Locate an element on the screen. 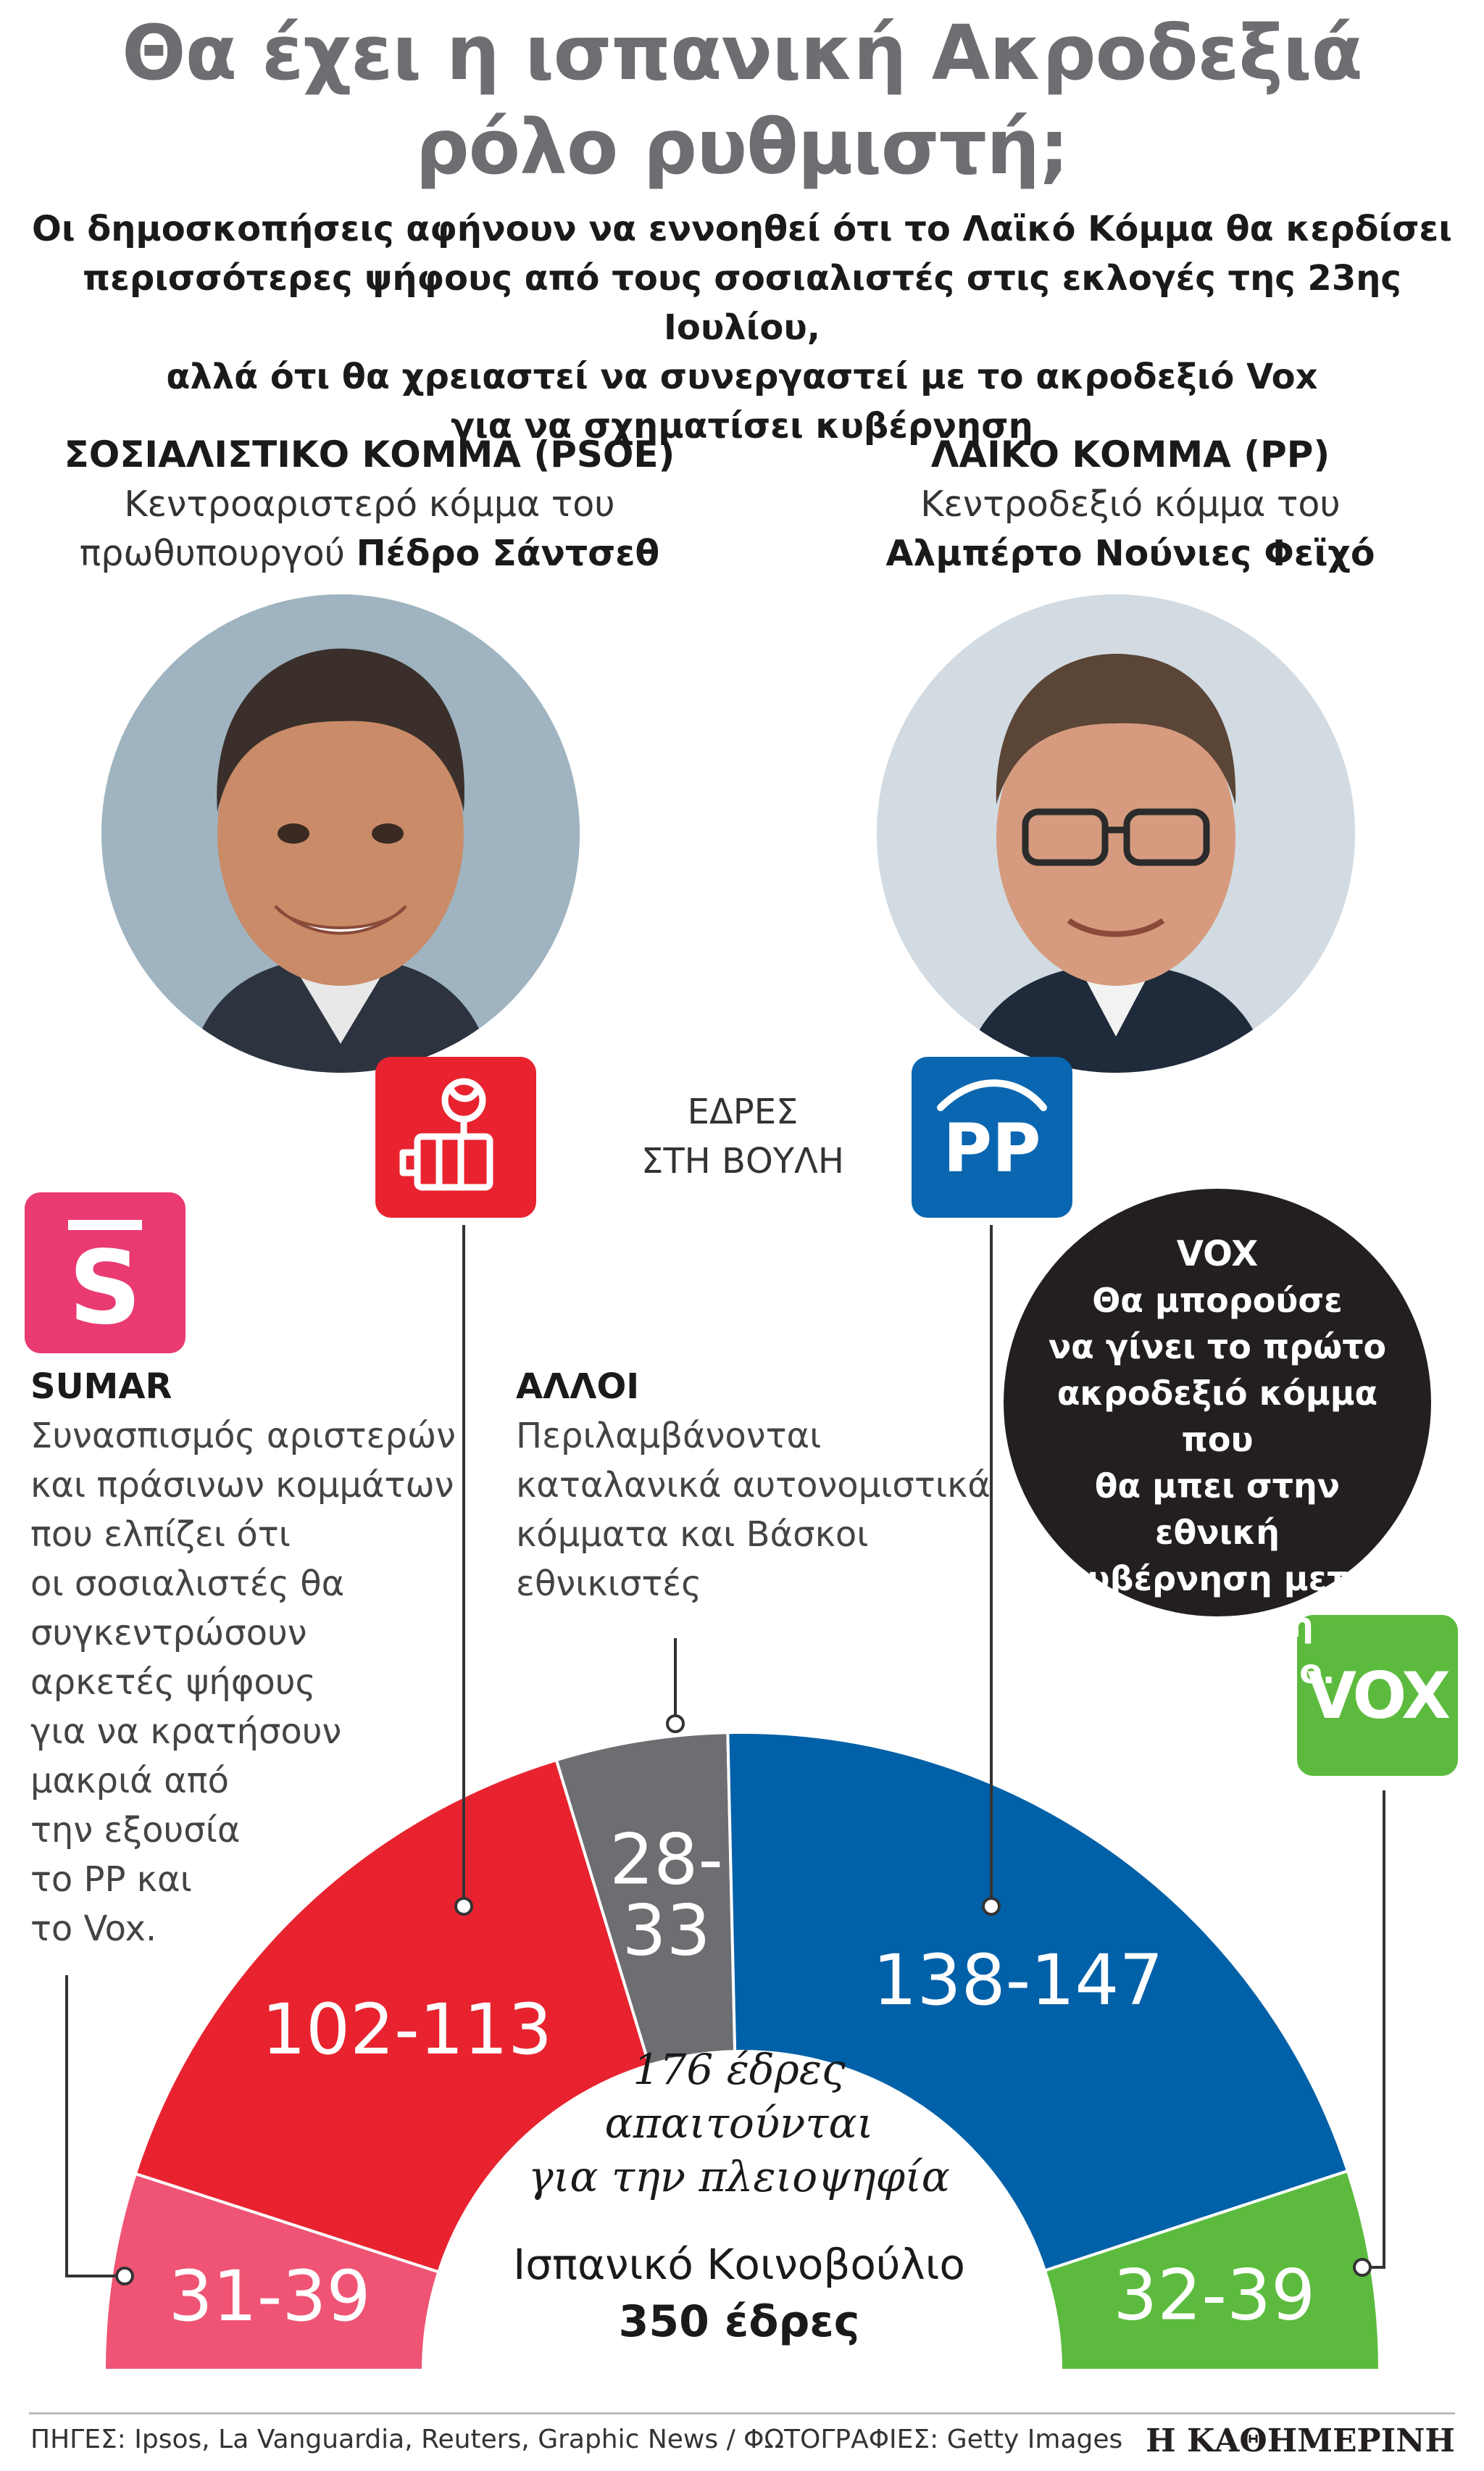 This screenshot has height=2471, width=1484. sumar-title: SUMAR is located at coordinates (101, 1386).